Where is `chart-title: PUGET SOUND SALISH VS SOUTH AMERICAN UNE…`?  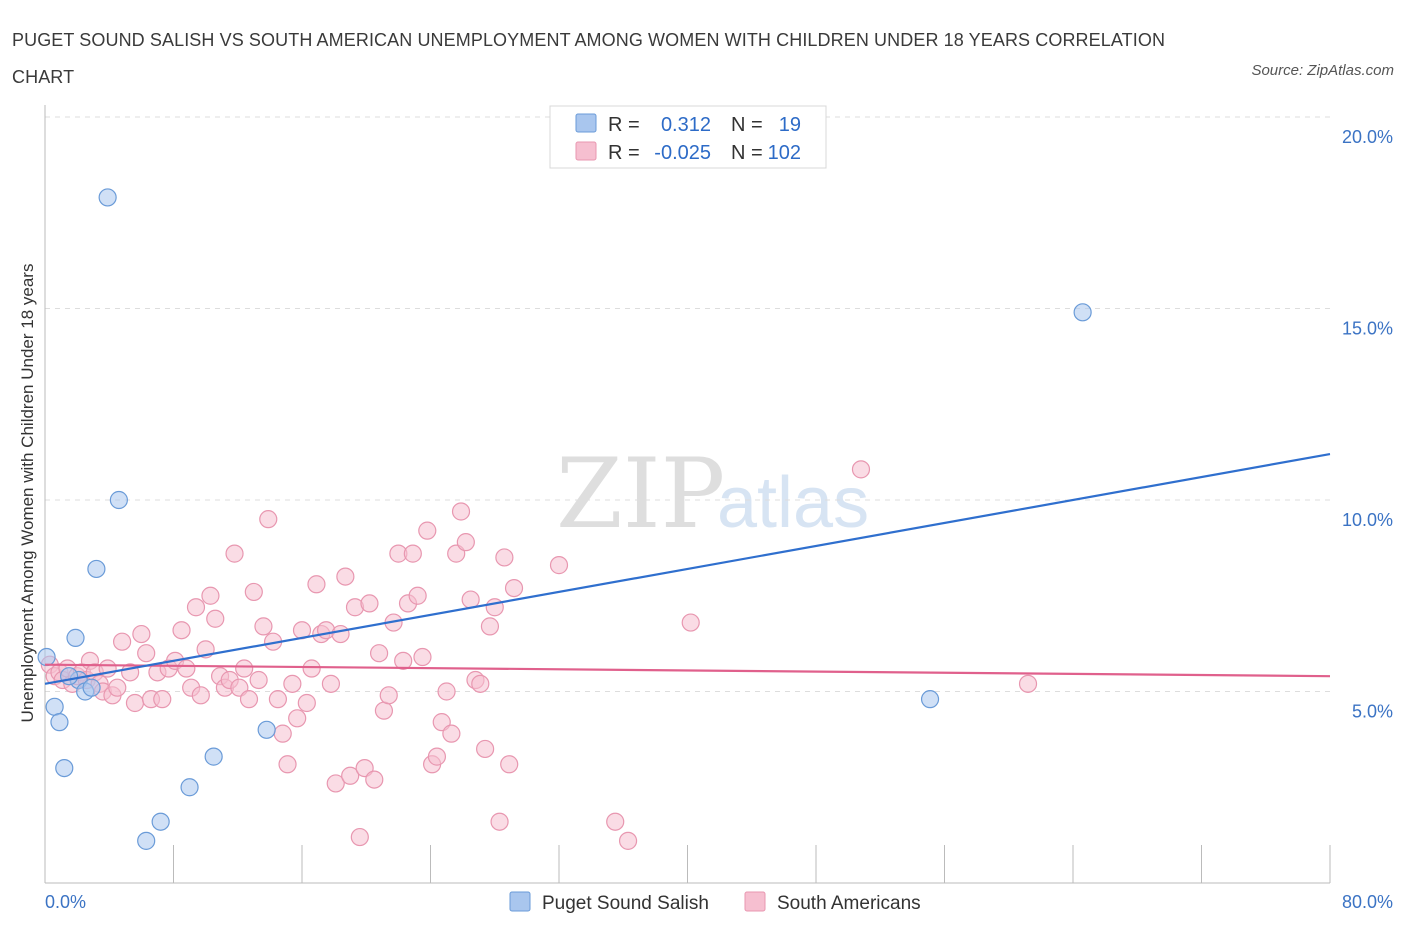 chart-title: PUGET SOUND SALISH VS SOUTH AMERICAN UNE… is located at coordinates (589, 58).